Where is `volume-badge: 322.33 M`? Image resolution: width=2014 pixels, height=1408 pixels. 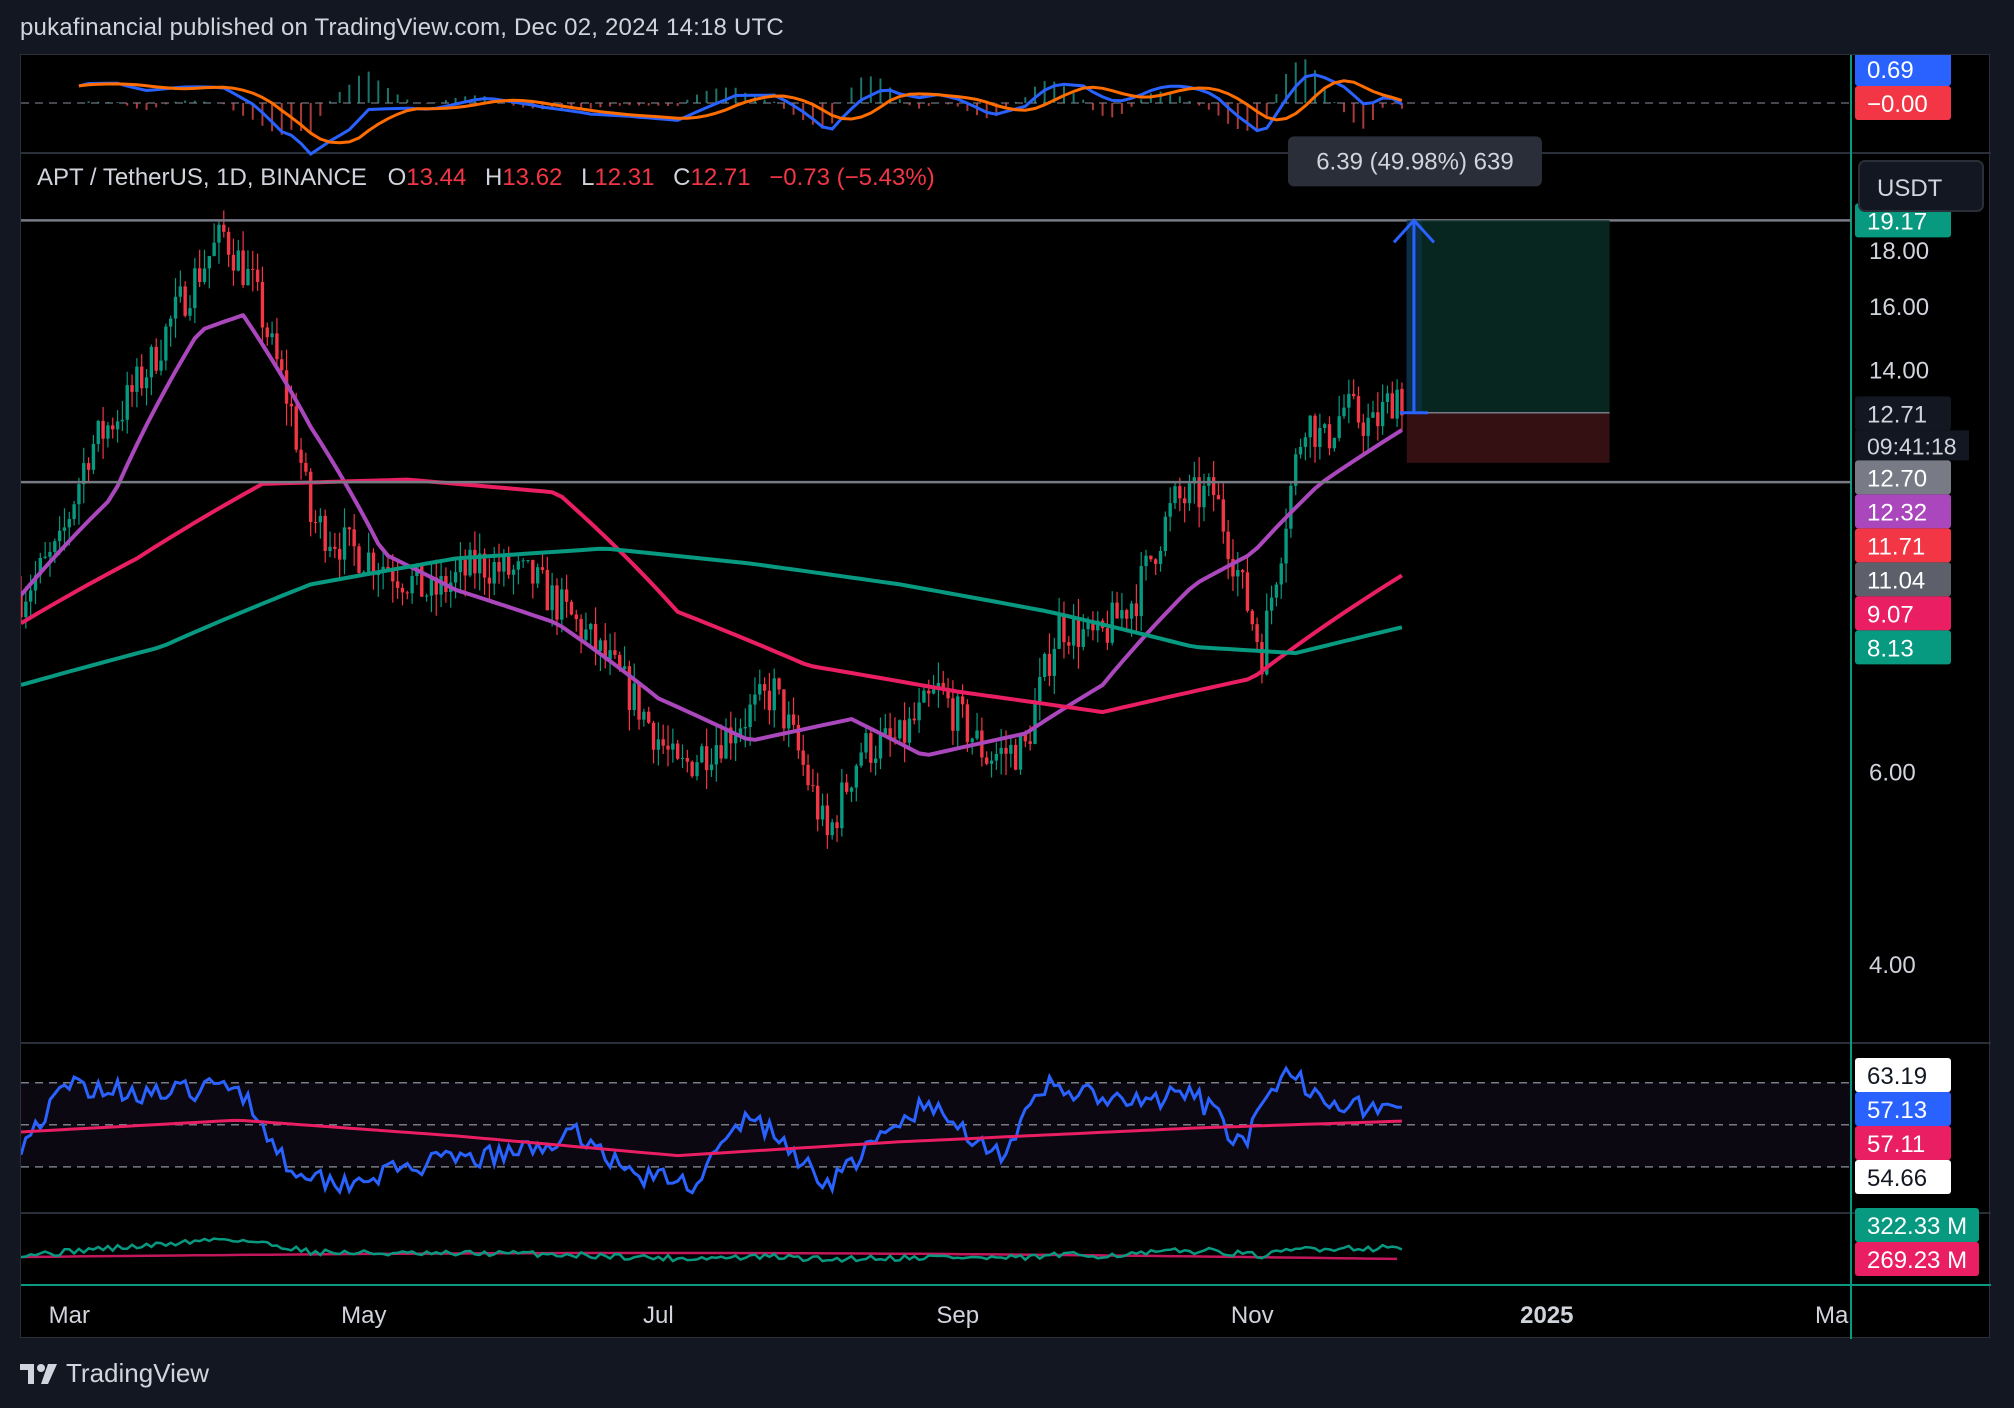 volume-badge: 322.33 M is located at coordinates (1917, 1225).